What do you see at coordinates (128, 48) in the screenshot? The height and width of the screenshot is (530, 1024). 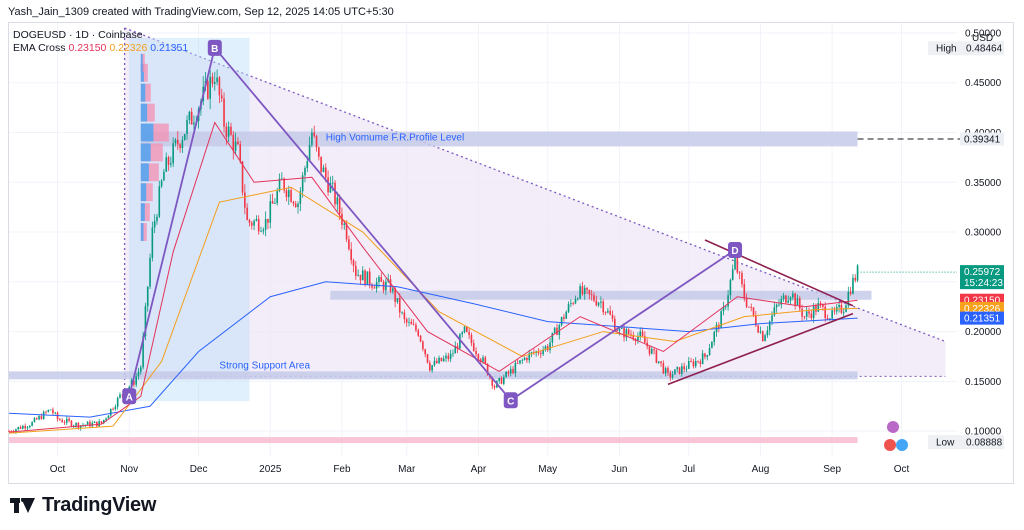 I see `ema-mid-value: 0.22326` at bounding box center [128, 48].